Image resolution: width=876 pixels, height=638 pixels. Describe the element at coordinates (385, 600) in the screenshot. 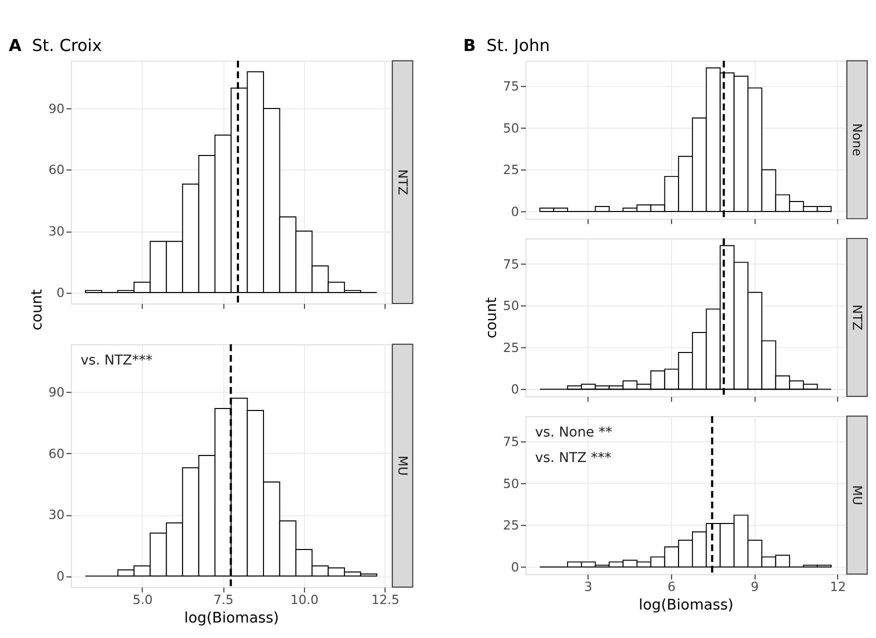

I see `x-tick-label: 12.5` at that location.